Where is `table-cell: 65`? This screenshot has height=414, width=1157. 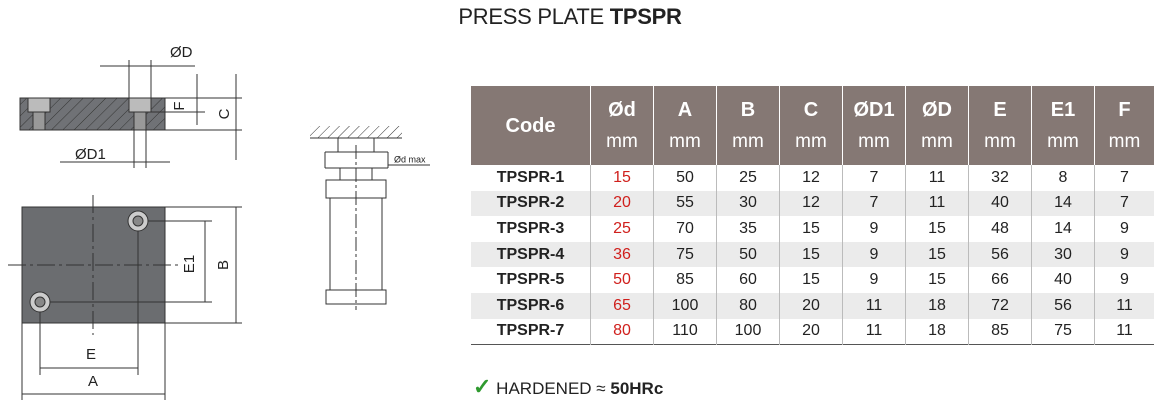
table-cell: 65 is located at coordinates (622, 305).